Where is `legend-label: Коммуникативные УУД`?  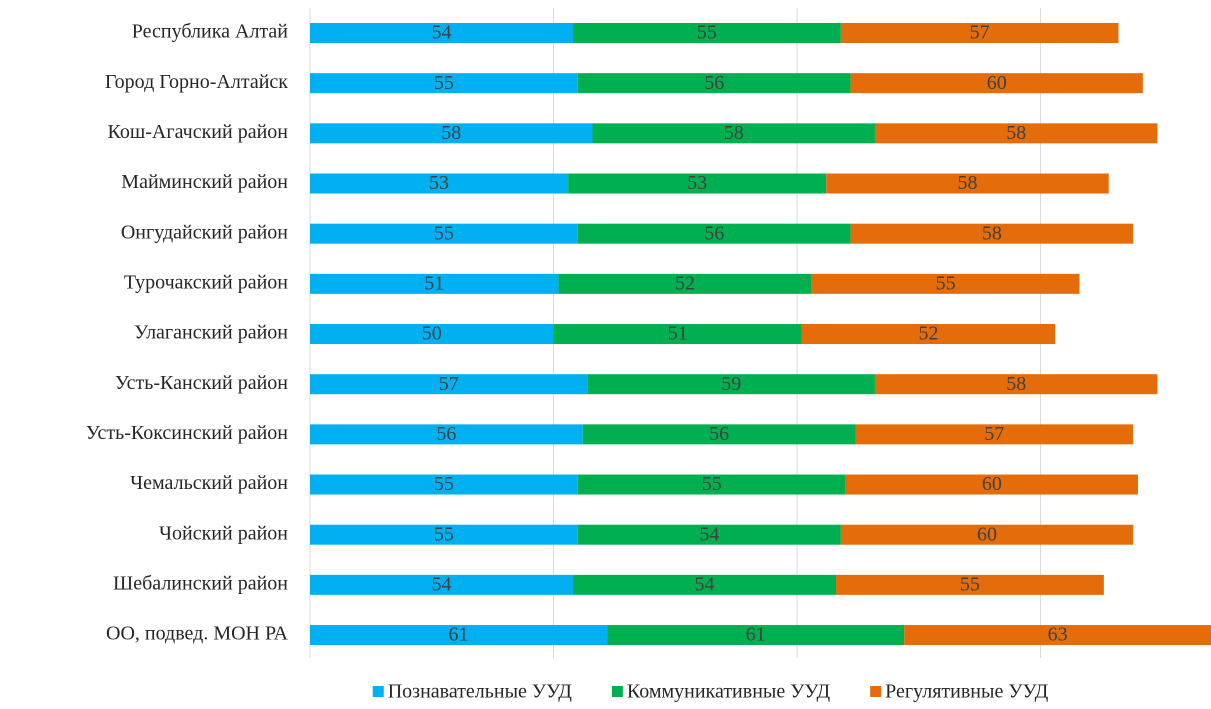 legend-label: Коммуникативные УУД is located at coordinates (729, 692).